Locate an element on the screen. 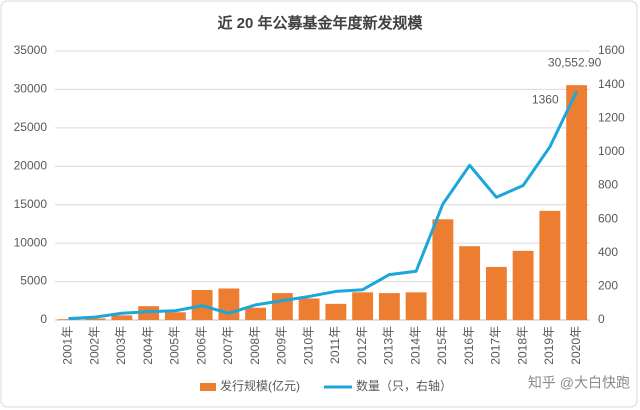  x-tick-label: 2014年 is located at coordinates (415, 345).